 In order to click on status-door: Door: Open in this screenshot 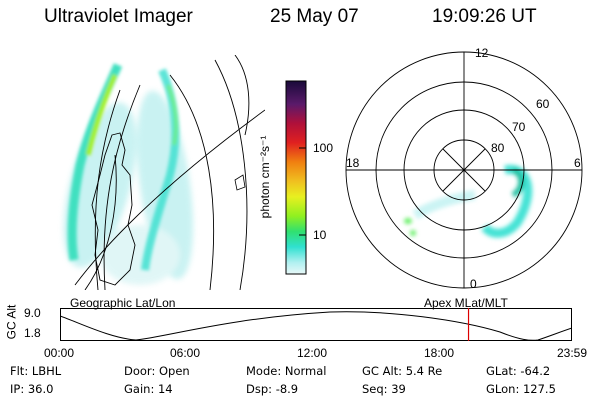, I will do `click(157, 371)`.